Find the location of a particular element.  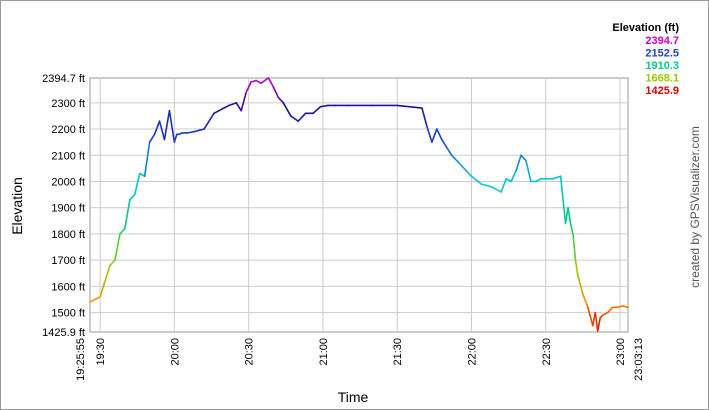

x-tick-label: 21:00 is located at coordinates (324, 352).